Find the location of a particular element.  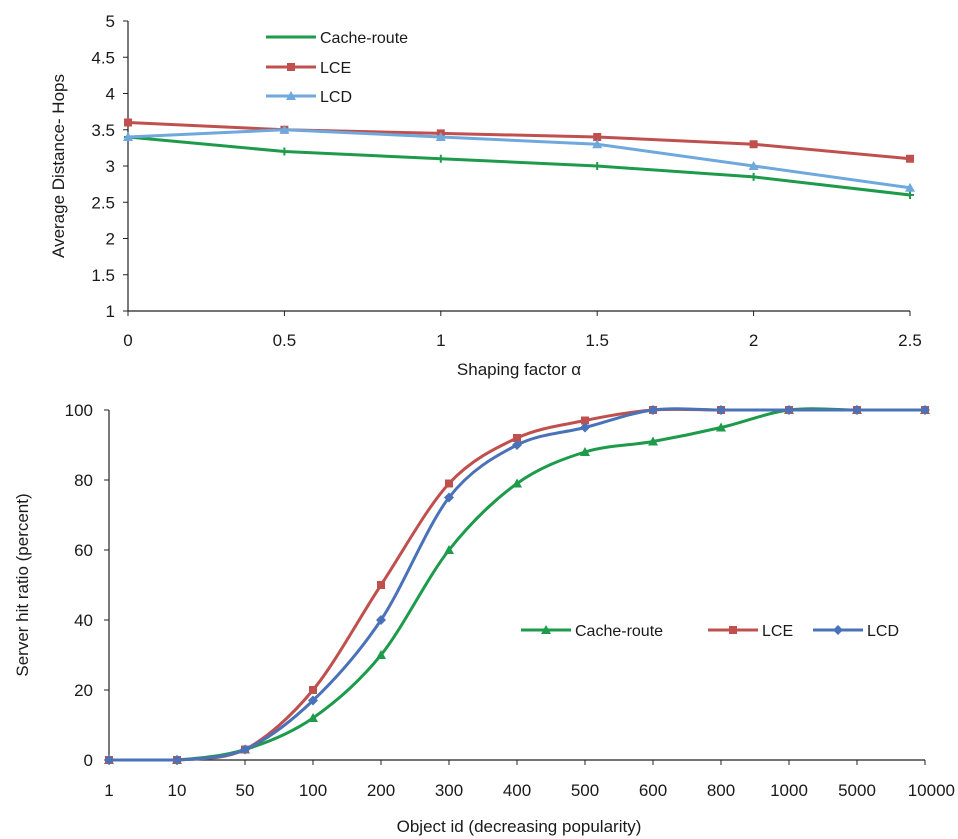

x-tick-label: 2.5 is located at coordinates (910, 340).